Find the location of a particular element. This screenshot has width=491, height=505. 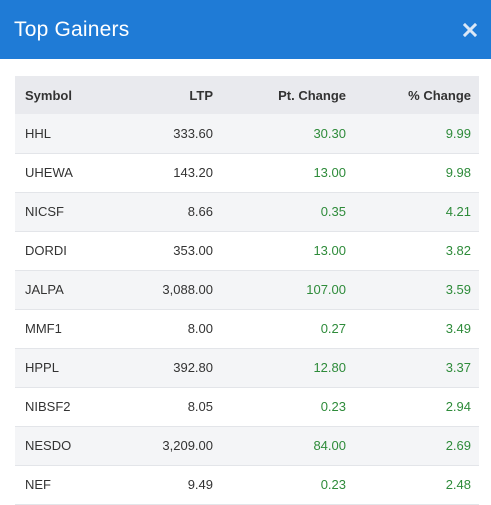

table-row: HPPL 392.80 12.80 3.37 is located at coordinates (247, 367).